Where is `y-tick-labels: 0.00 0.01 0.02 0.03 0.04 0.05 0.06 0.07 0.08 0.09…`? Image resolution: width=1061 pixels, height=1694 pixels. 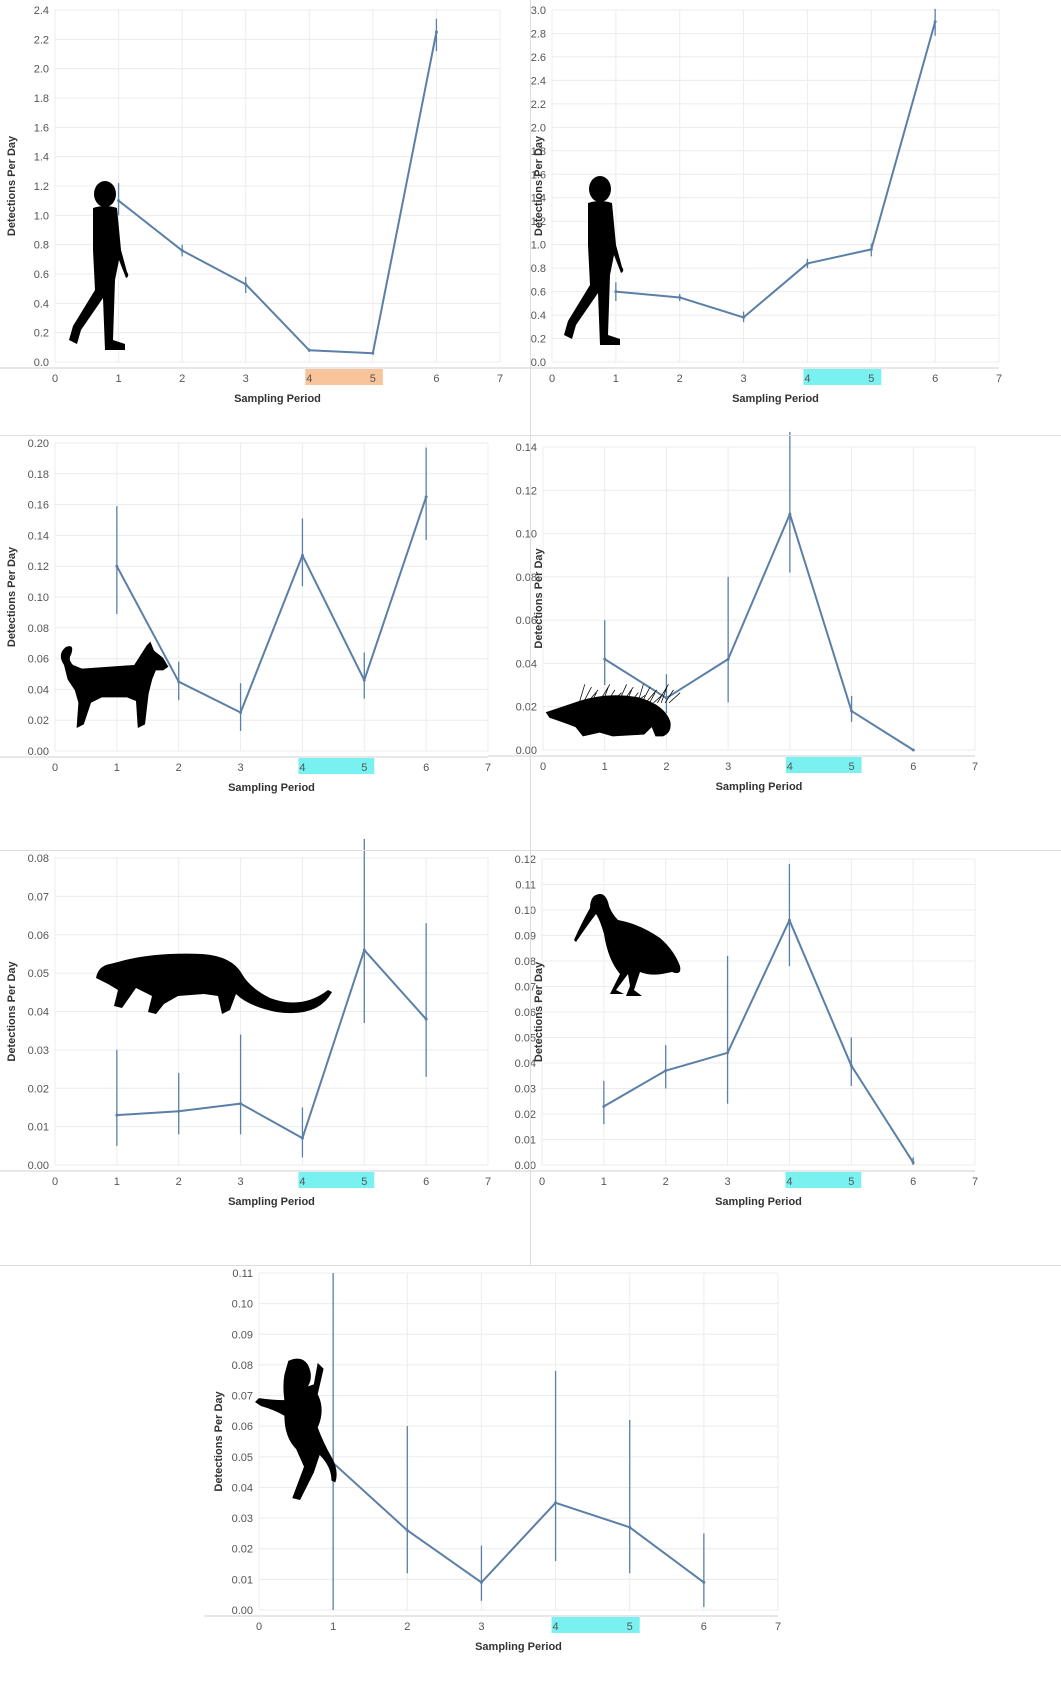
y-tick-labels: 0.00 0.01 0.02 0.03 0.04 0.05 0.06 0.07 0.08 0.09… is located at coordinates (242, 1442).